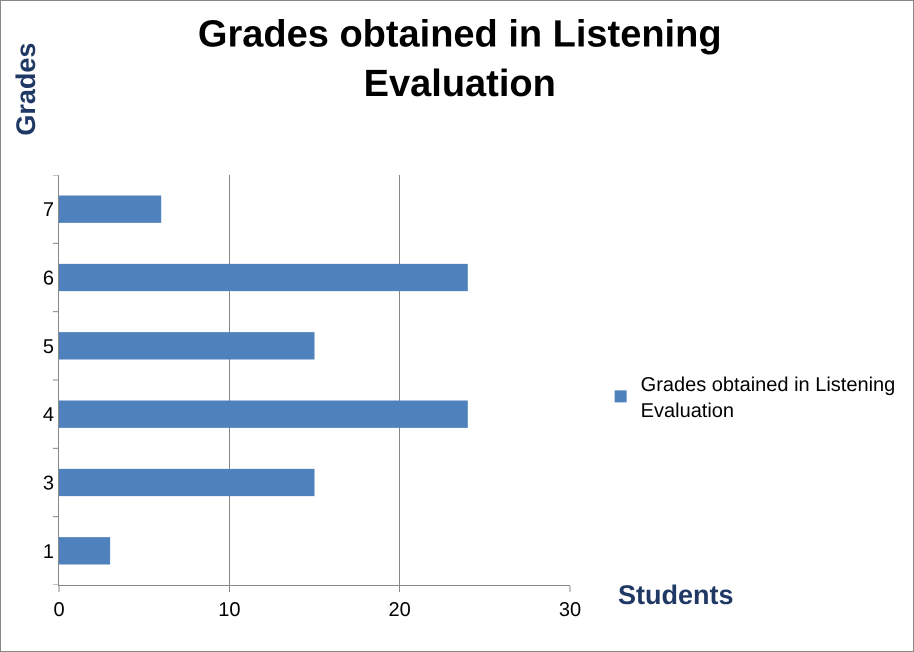  What do you see at coordinates (48, 279) in the screenshot?
I see `y-tick-label: 6` at bounding box center [48, 279].